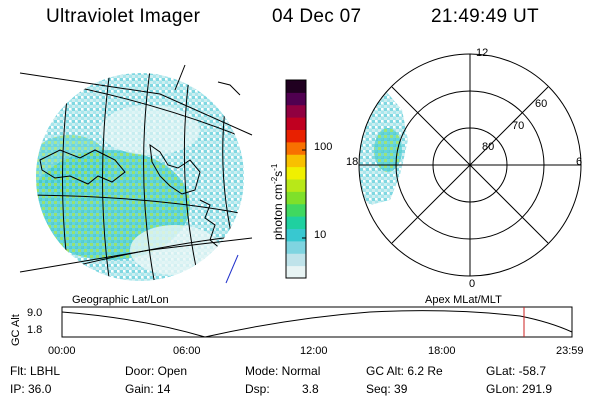  I want to click on lat-label-70: 70, so click(518, 126).